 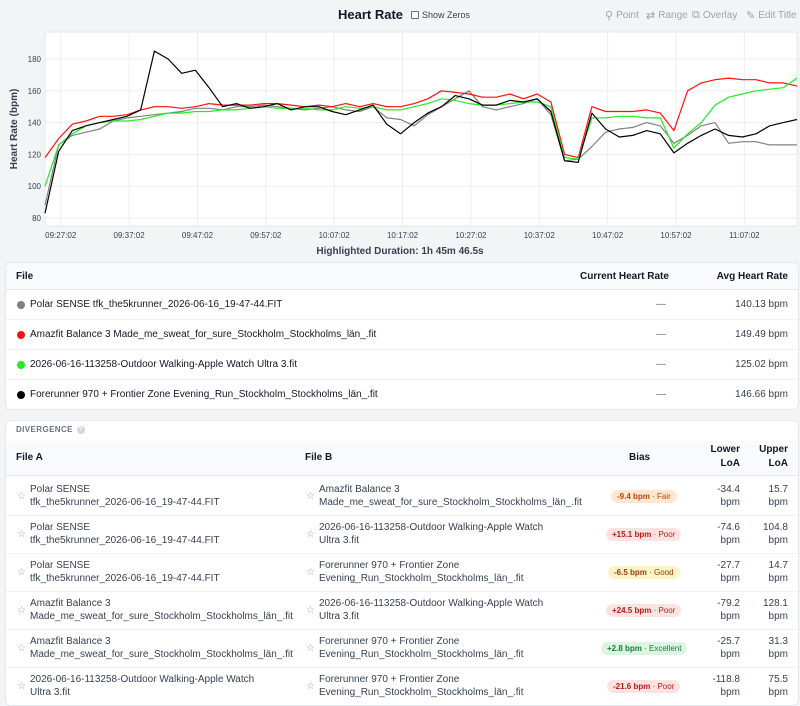 I want to click on bias-value: -21.6 bpm, so click(x=632, y=686).